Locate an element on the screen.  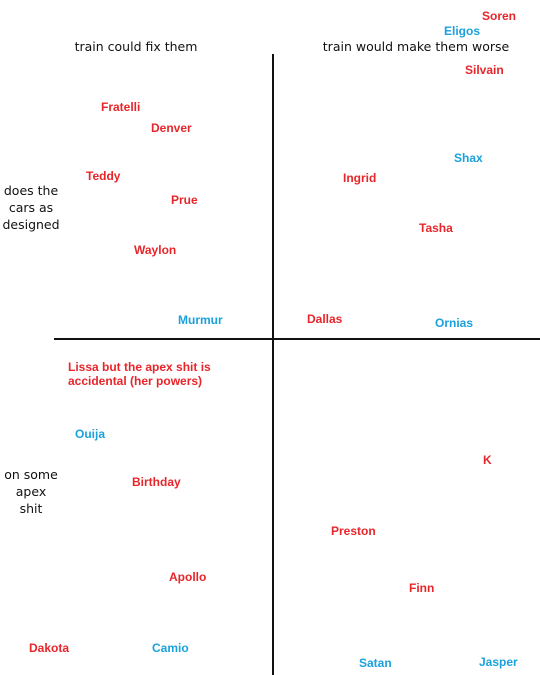
name-finn: Finn is located at coordinates (422, 588).